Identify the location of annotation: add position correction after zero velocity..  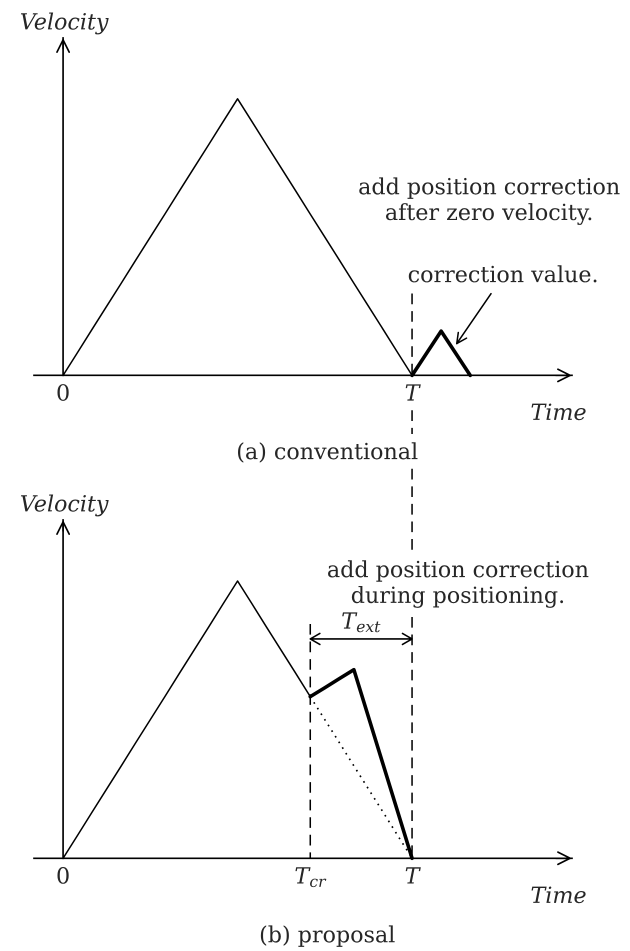
(489, 201).